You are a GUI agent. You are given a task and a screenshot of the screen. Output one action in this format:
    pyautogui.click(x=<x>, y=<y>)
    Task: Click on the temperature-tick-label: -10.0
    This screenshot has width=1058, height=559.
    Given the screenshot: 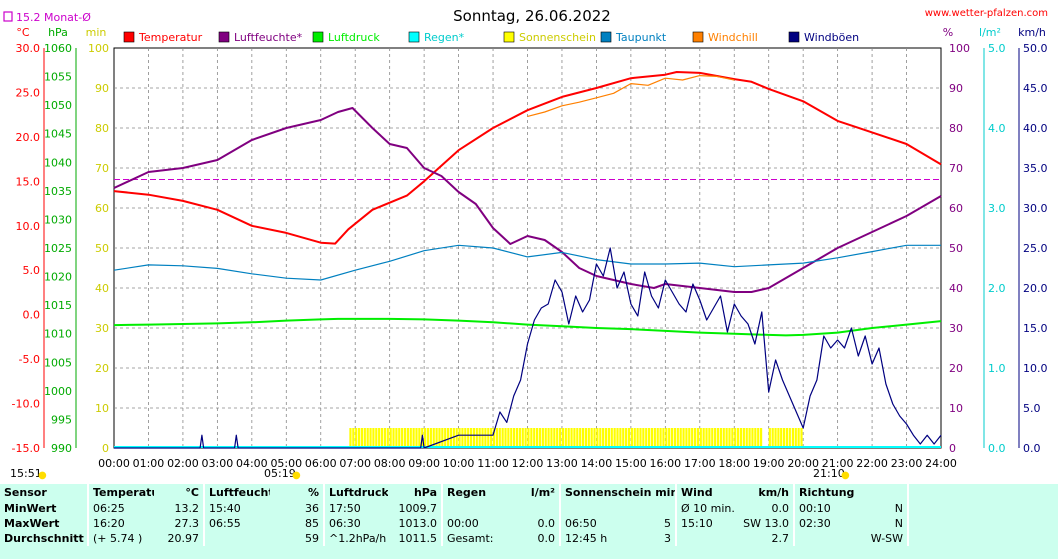 What is the action you would take?
    pyautogui.click(x=26, y=404)
    